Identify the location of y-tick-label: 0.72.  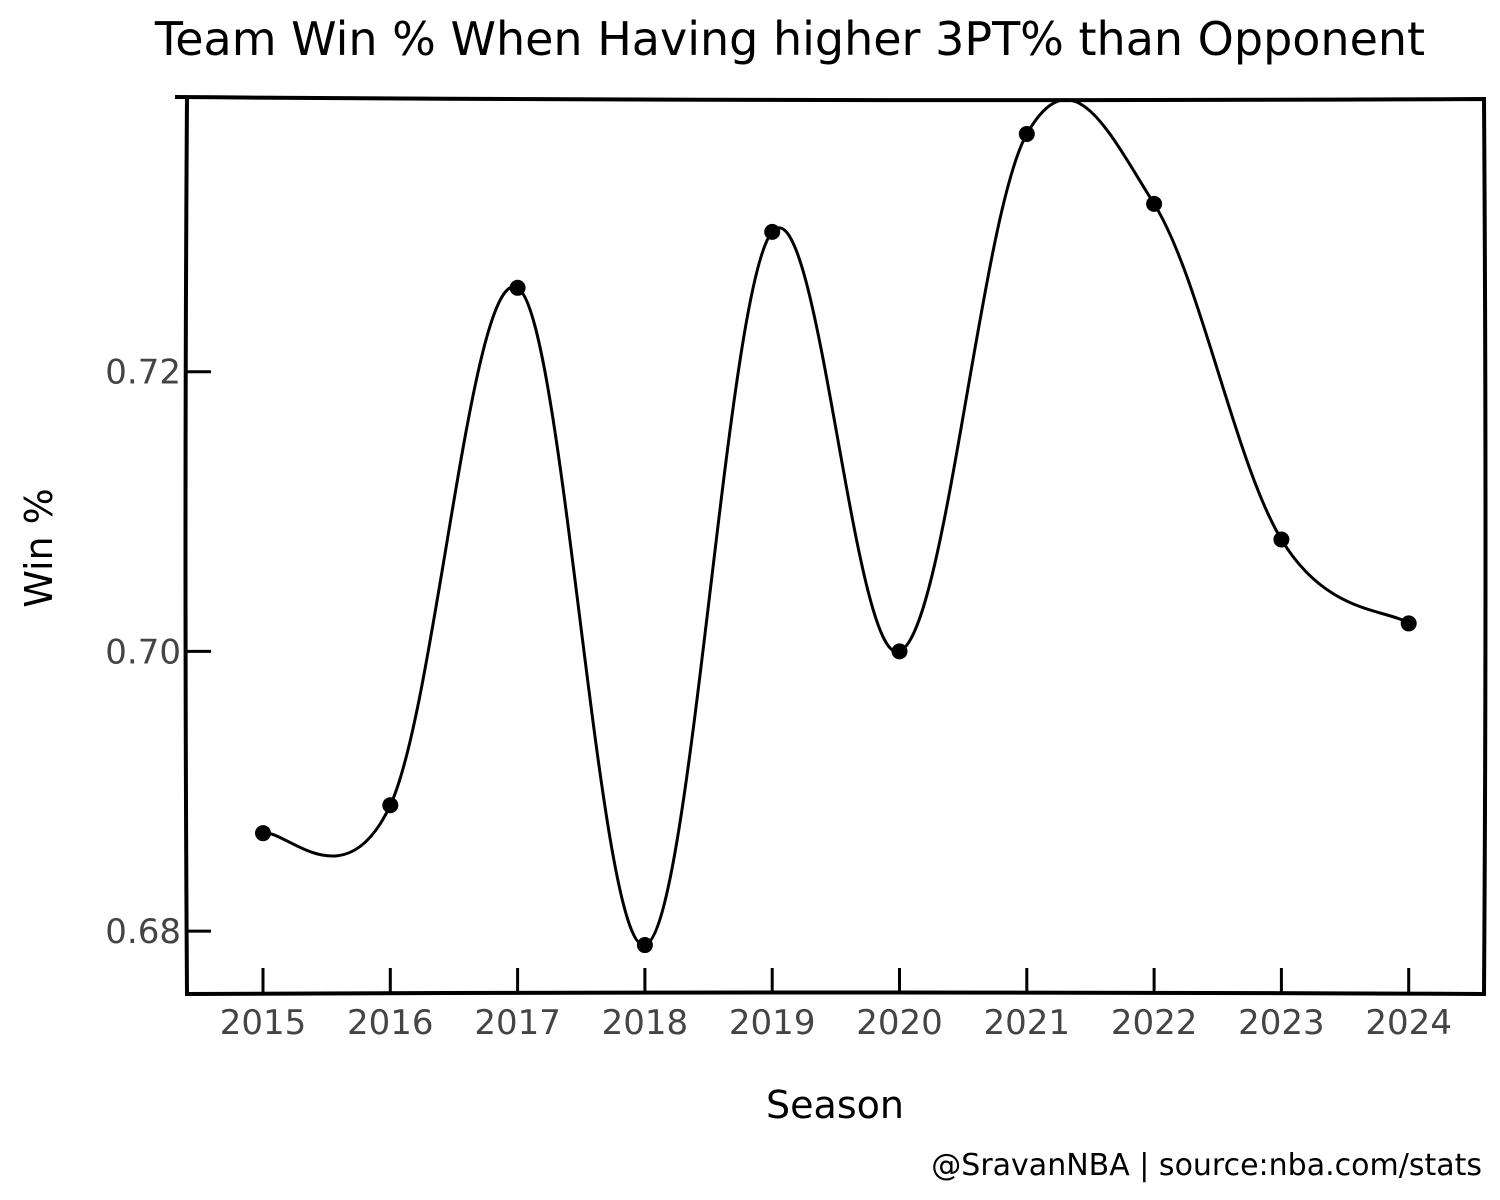
(143, 373).